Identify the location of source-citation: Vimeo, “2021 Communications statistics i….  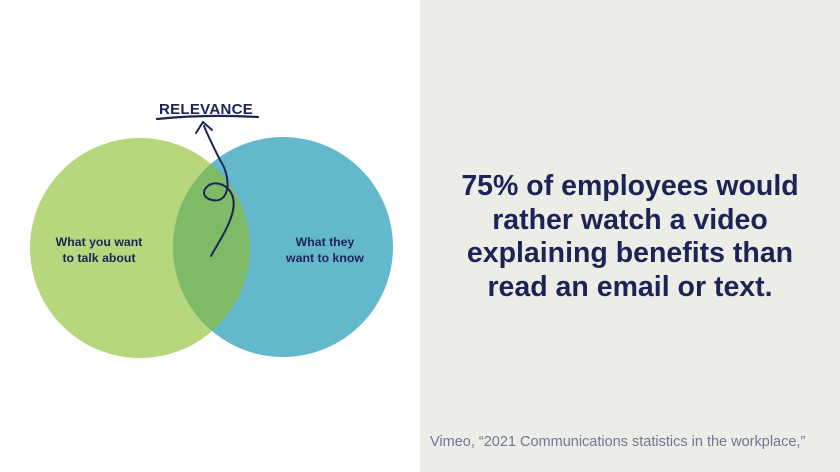
(618, 442).